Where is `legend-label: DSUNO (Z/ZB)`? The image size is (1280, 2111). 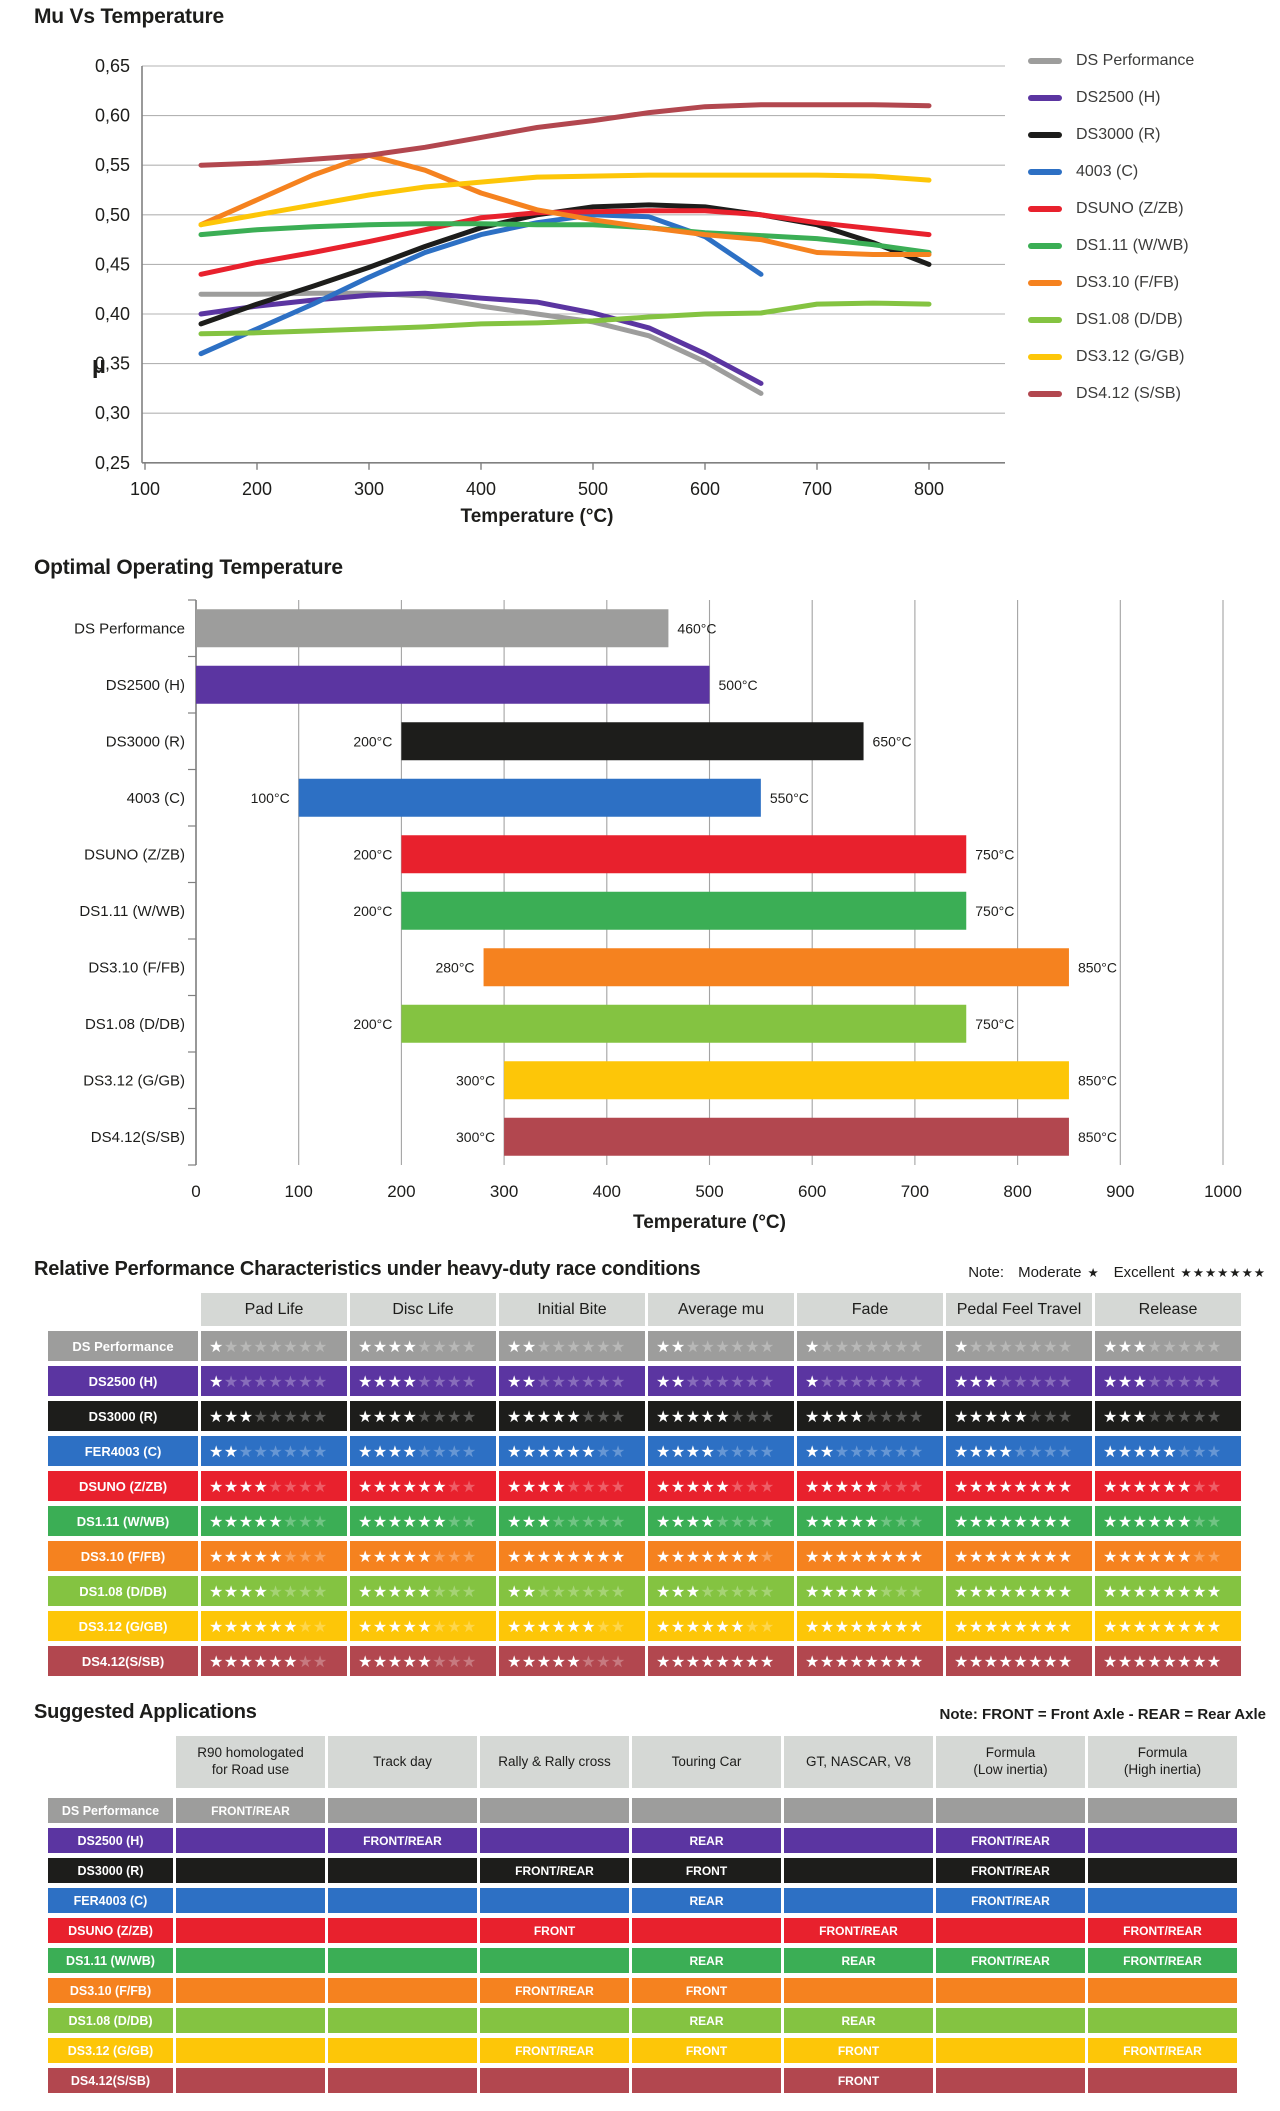
legend-label: DSUNO (Z/ZB) is located at coordinates (1130, 208).